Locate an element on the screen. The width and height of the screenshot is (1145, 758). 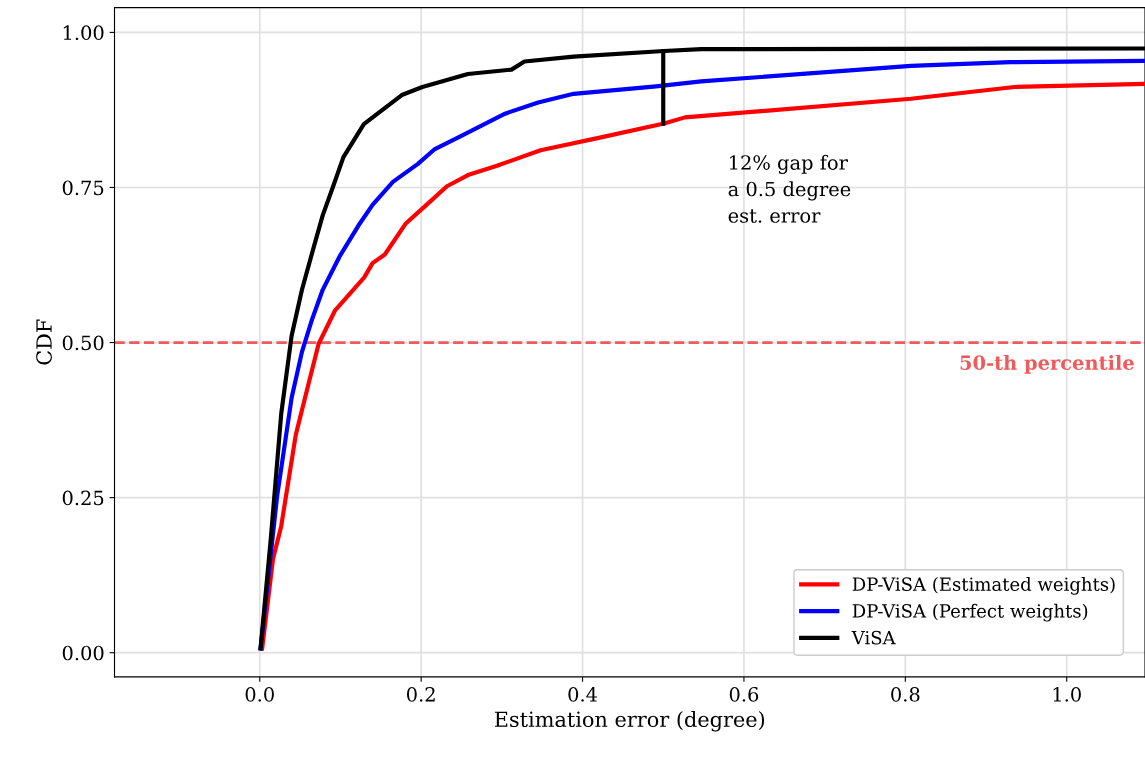
y-tick-label: 0.75 is located at coordinates (83, 188).